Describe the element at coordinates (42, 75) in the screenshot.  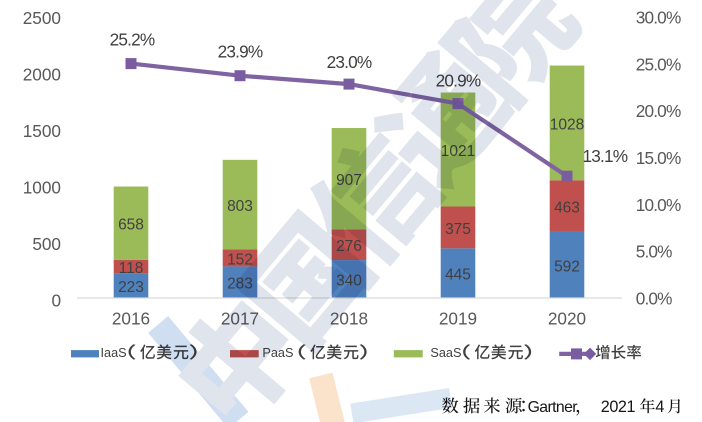
I see `svg-text: 2000` at that location.